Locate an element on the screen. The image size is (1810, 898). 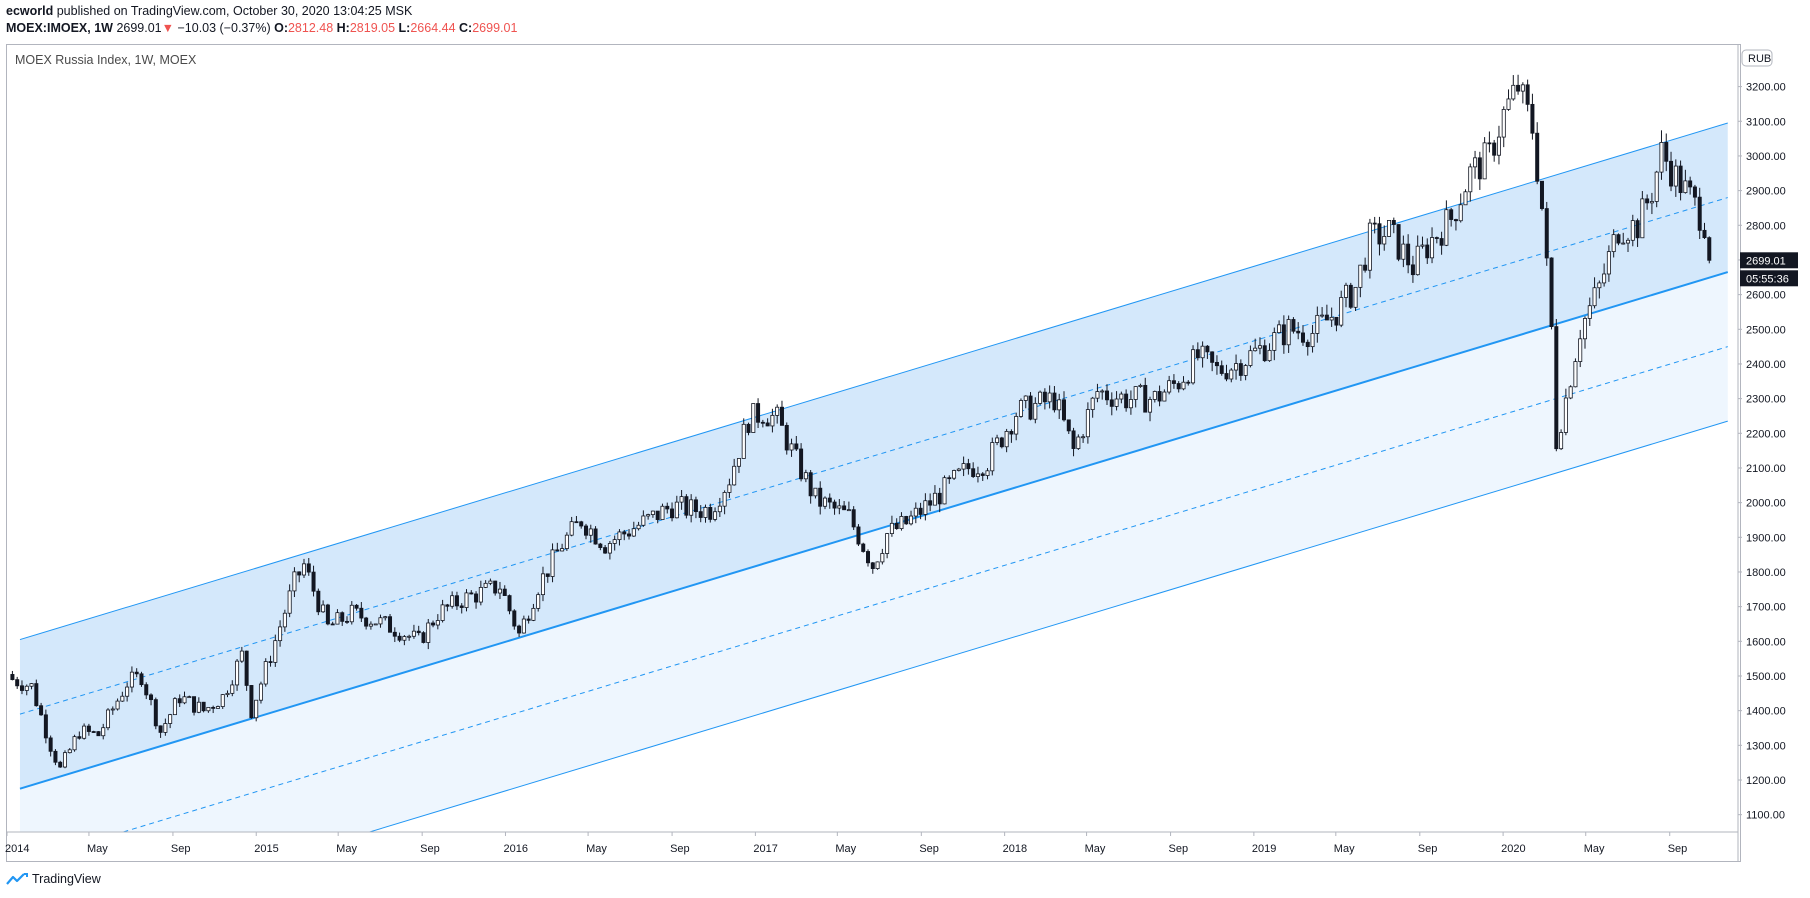
price-tick-label: 2400.00 is located at coordinates (1766, 365).